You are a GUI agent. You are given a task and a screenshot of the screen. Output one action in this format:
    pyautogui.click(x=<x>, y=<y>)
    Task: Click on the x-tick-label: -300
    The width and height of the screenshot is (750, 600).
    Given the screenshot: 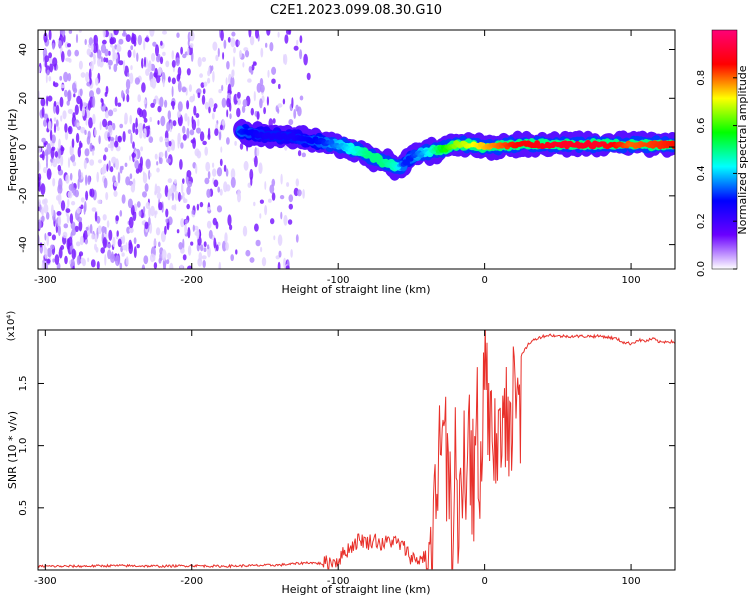 What is the action you would take?
    pyautogui.click(x=45, y=581)
    